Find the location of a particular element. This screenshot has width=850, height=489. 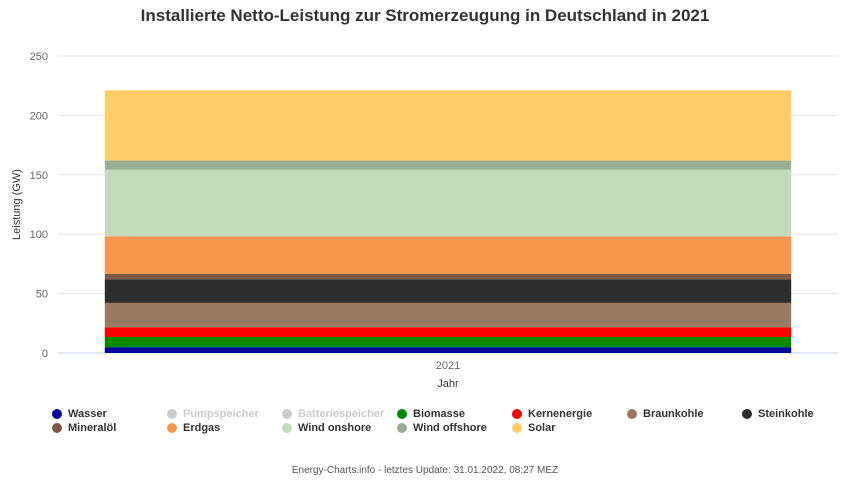

legend-item-wind-onshore: Wind onshore is located at coordinates (326, 428).